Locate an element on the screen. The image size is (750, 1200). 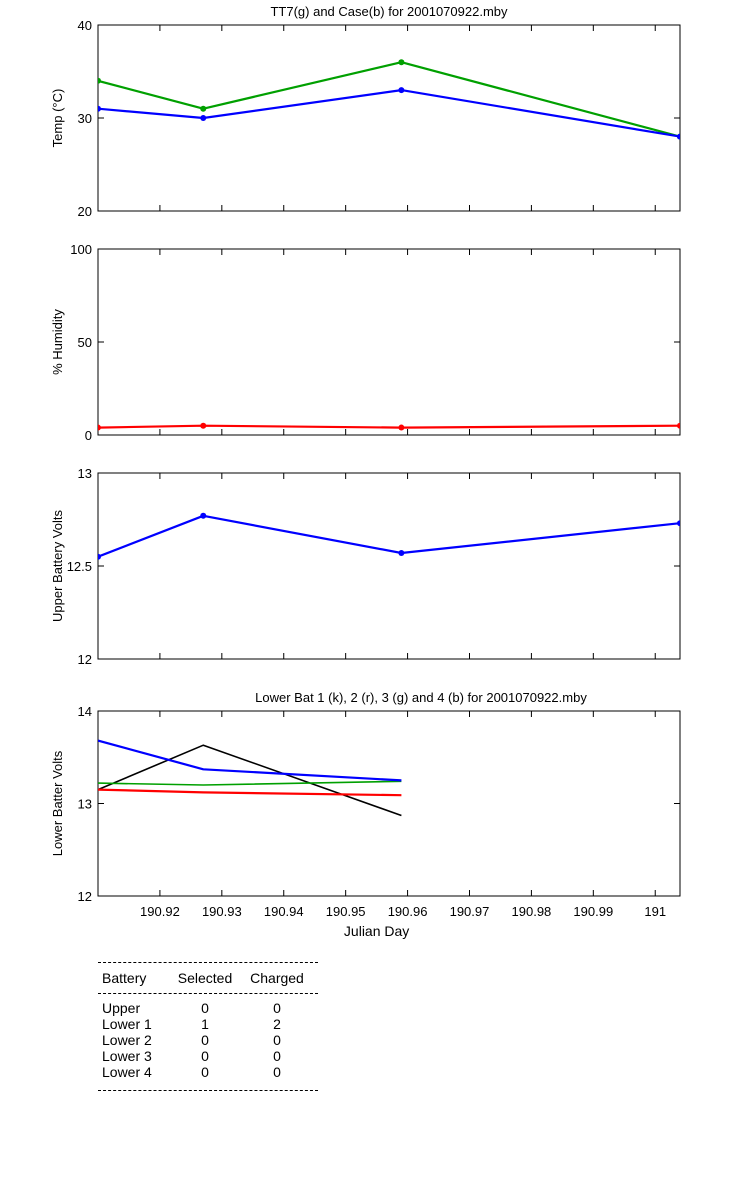
y-tick-label: 30 is located at coordinates (85, 118).